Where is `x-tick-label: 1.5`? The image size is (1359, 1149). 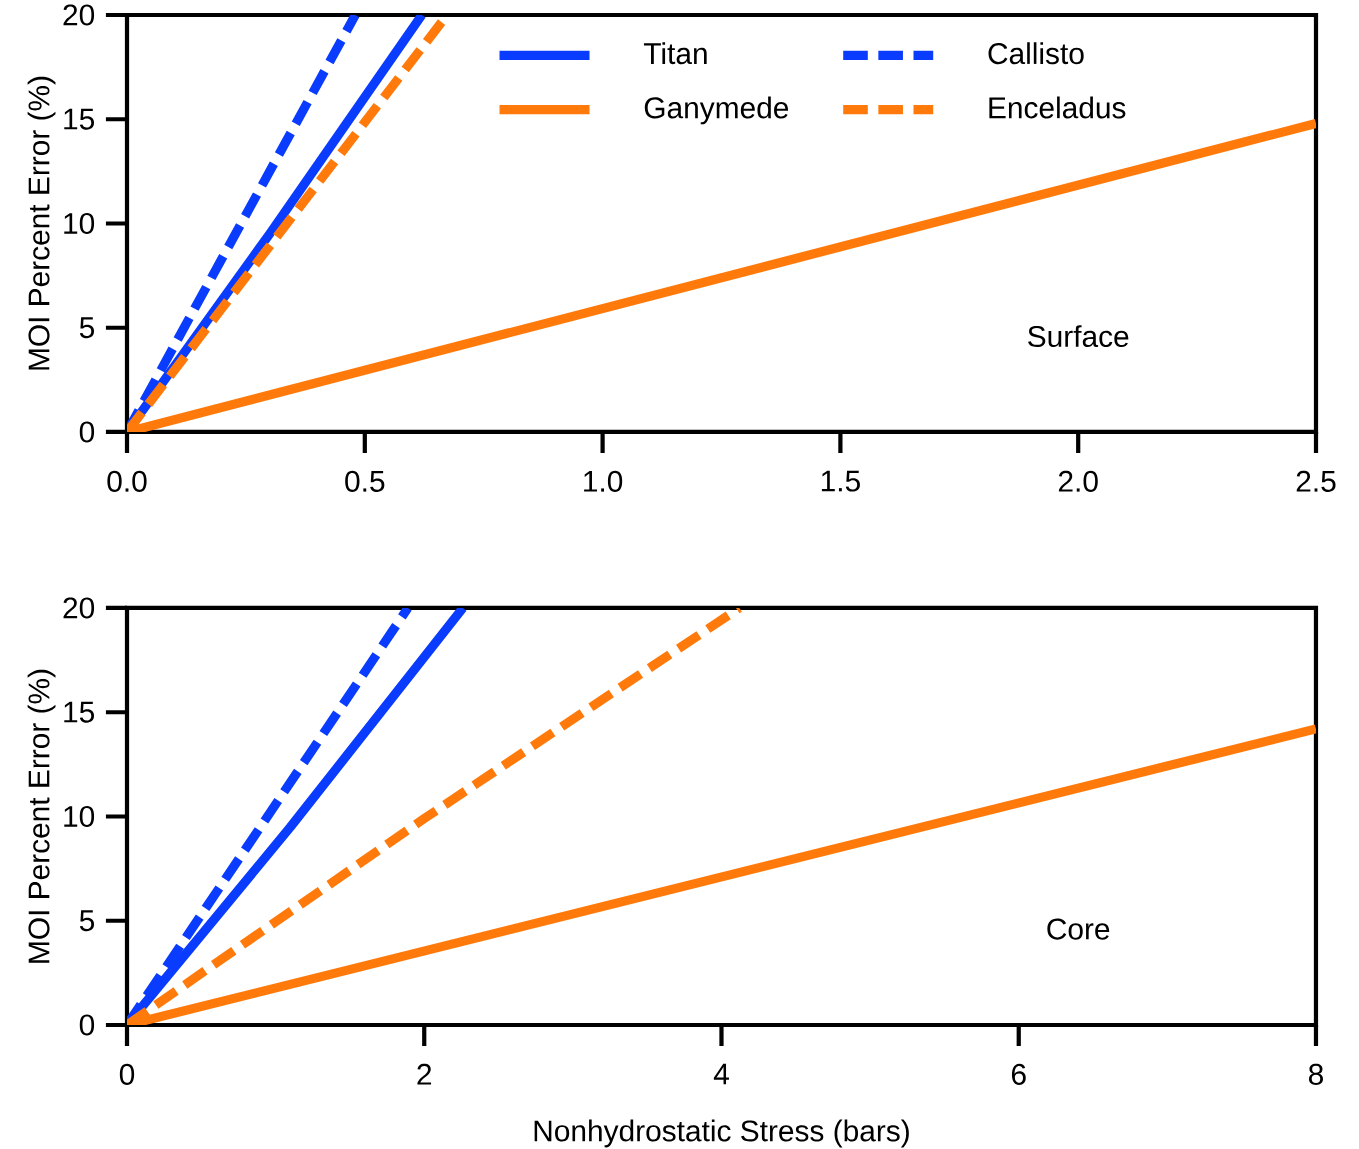
x-tick-label: 1.5 is located at coordinates (840, 481).